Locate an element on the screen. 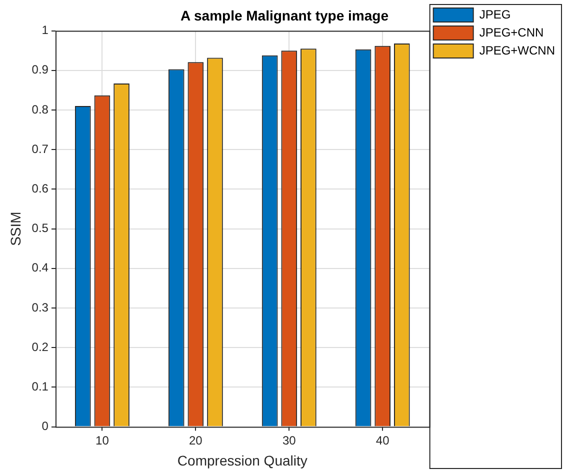 This screenshot has width=569, height=476. y-tick-label: 0.6 is located at coordinates (40, 189).